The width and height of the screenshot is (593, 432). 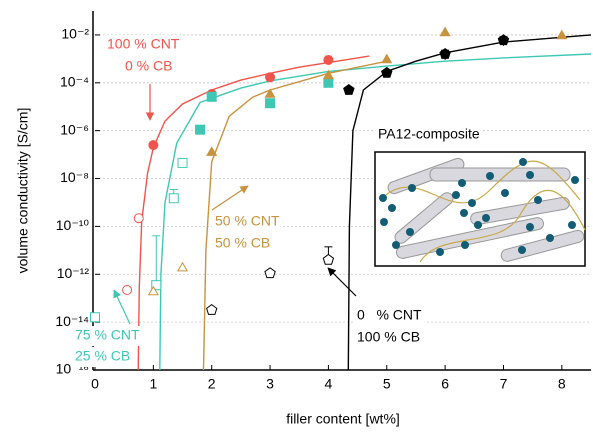 I want to click on annotation: 0 % CB, so click(x=148, y=66).